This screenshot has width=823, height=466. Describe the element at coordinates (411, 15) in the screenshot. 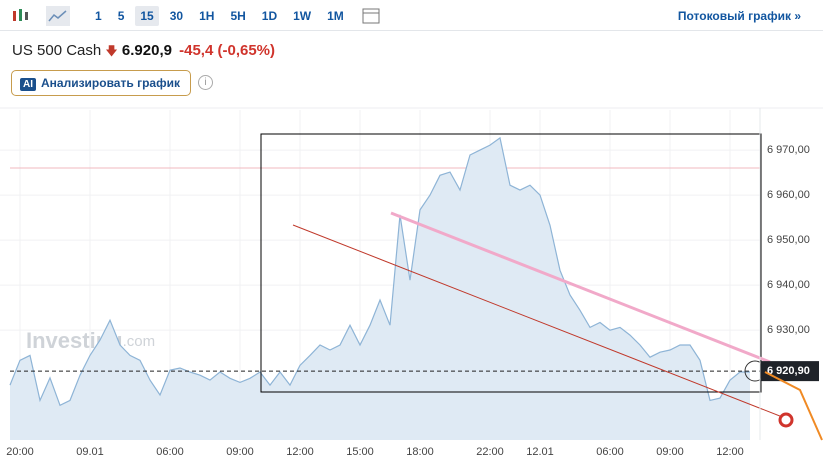

I see `toolbar: 1 5 15 30 1H 5H 1D 1W 1M Потоковый график »` at that location.